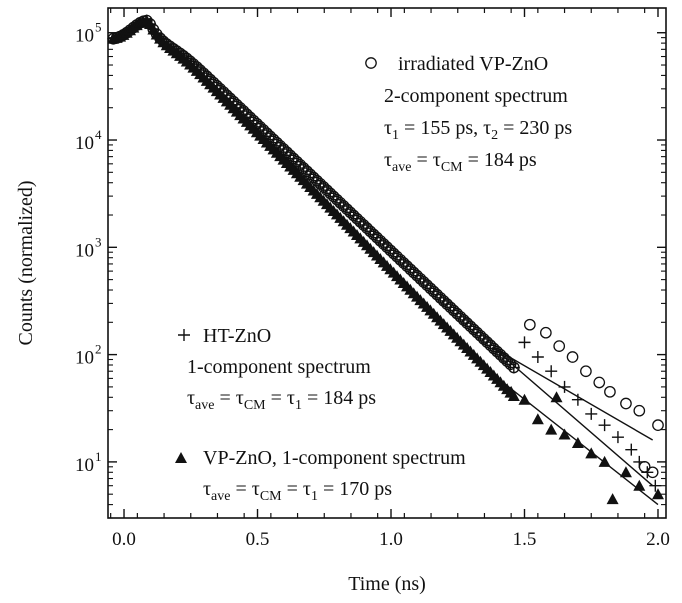 The width and height of the screenshot is (682, 603). What do you see at coordinates (124, 539) in the screenshot?
I see `x-tick-label: 0.0` at bounding box center [124, 539].